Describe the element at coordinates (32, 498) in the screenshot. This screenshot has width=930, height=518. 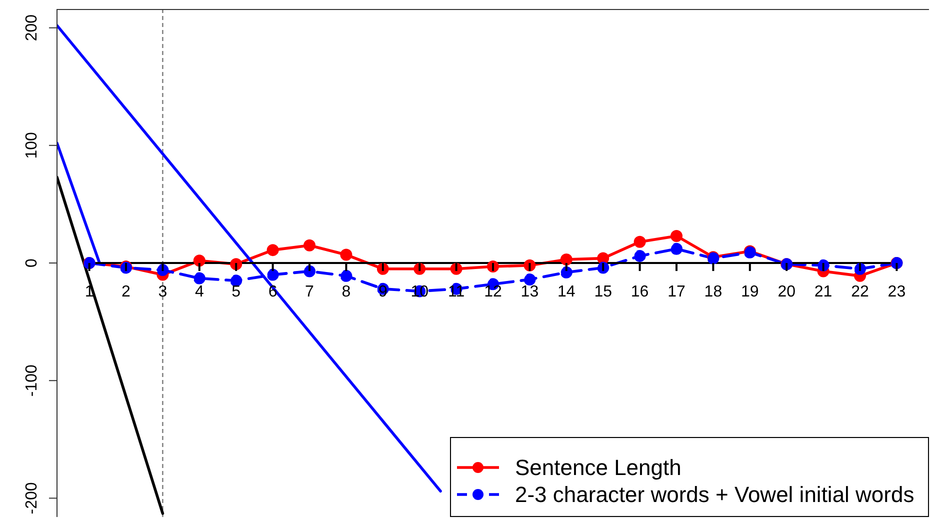
I see `y-tick-label: -200` at that location.